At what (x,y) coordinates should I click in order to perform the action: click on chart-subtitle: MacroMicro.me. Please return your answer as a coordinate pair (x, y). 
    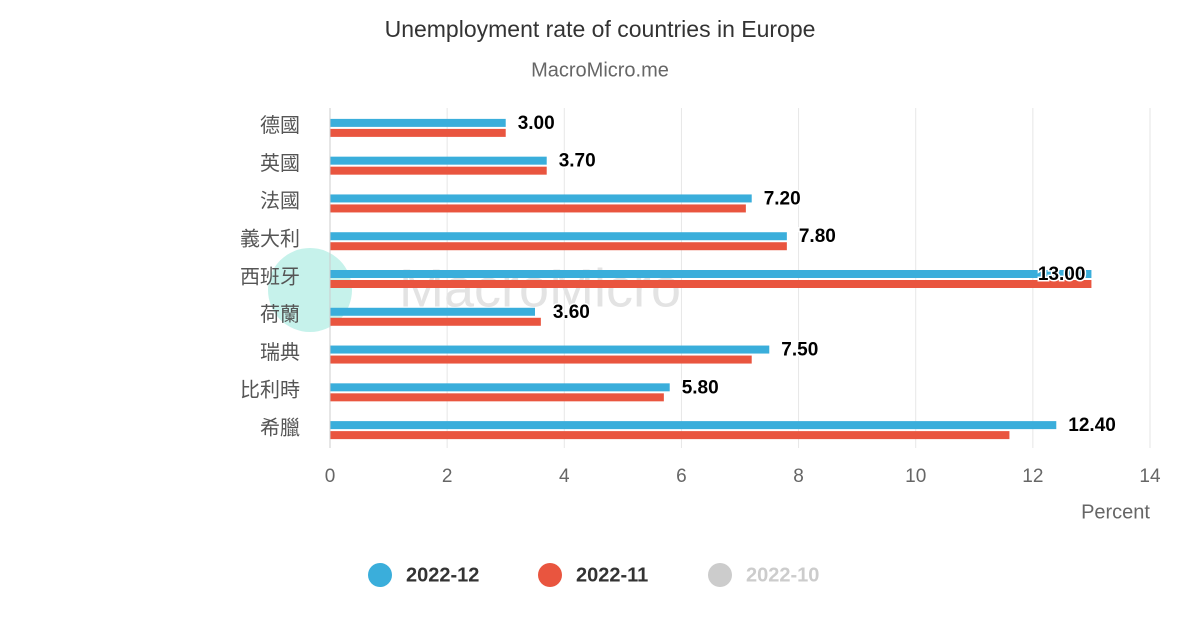
    Looking at the image, I should click on (600, 70).